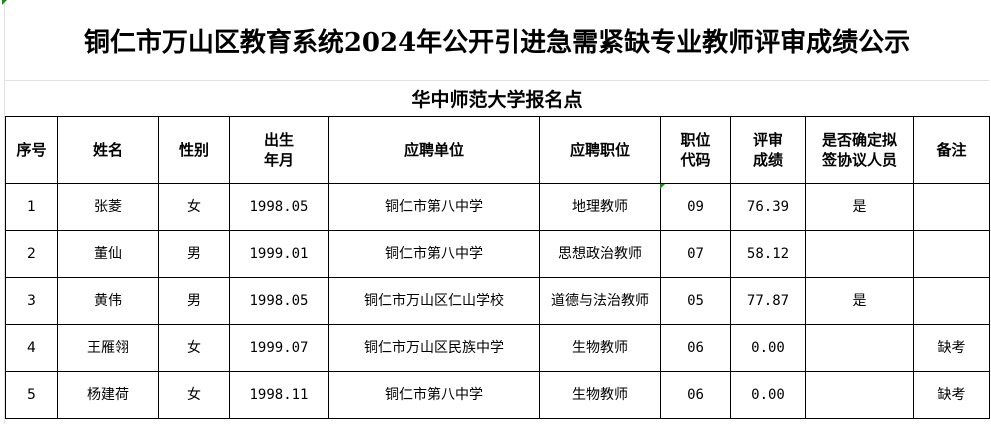 The height and width of the screenshot is (424, 991). Describe the element at coordinates (600, 150) in the screenshot. I see `column-header-position: 应聘职位` at that location.